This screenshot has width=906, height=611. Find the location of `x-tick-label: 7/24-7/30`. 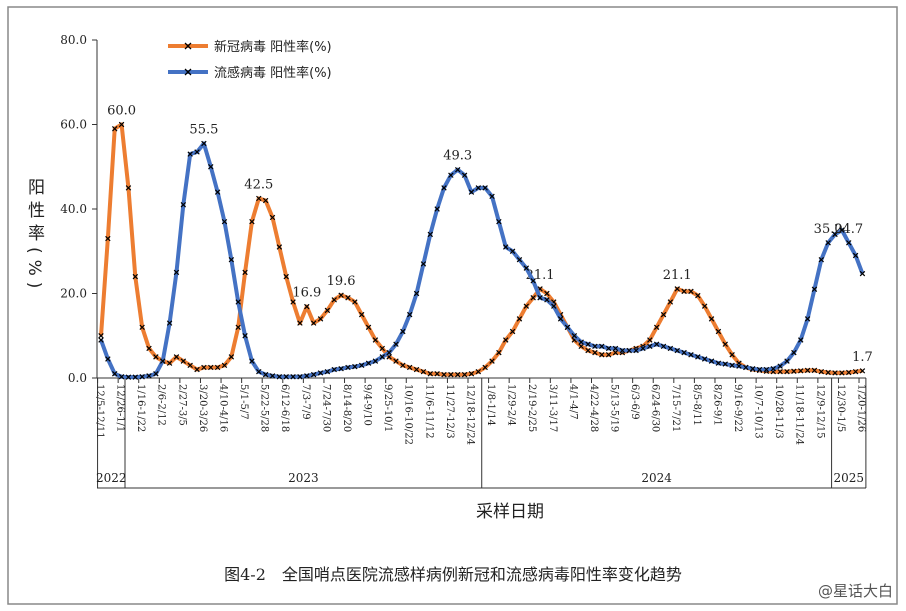

x-tick-label: 7/24-7/30 is located at coordinates (325, 408).